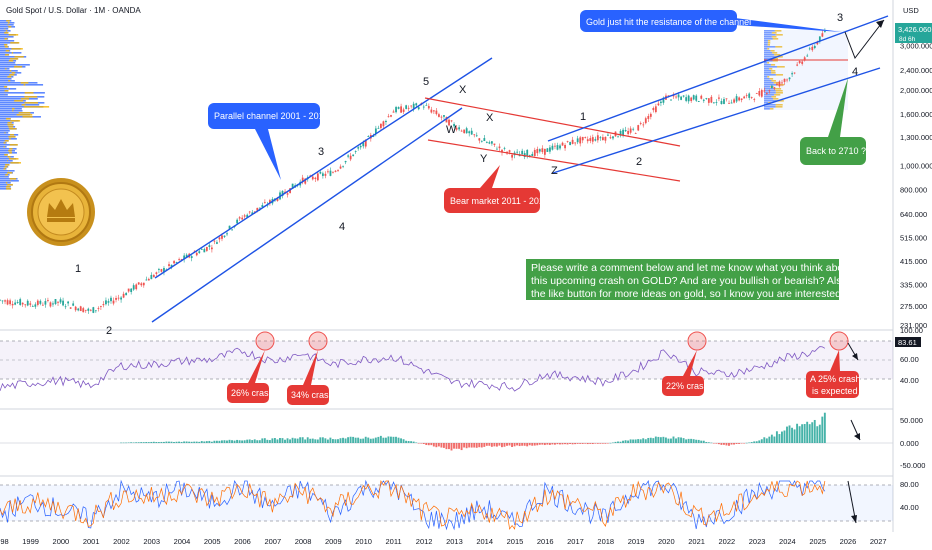 This screenshot has width=932, height=550. Describe the element at coordinates (787, 541) in the screenshot. I see `year-tick-label: 2024` at that location.